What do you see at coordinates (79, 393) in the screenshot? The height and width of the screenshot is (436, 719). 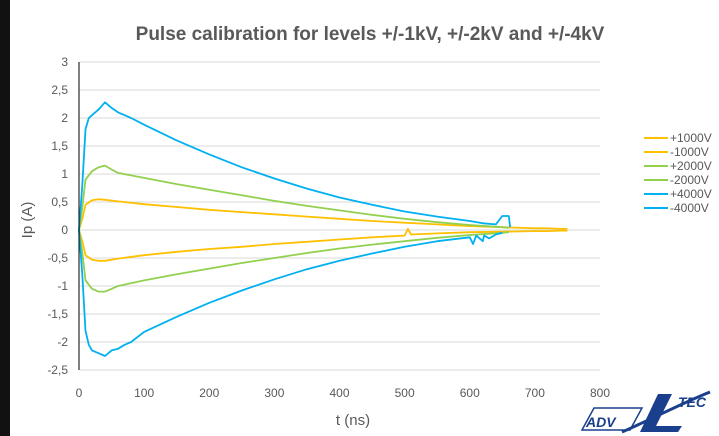 I see `x-tick-label: 0` at bounding box center [79, 393].